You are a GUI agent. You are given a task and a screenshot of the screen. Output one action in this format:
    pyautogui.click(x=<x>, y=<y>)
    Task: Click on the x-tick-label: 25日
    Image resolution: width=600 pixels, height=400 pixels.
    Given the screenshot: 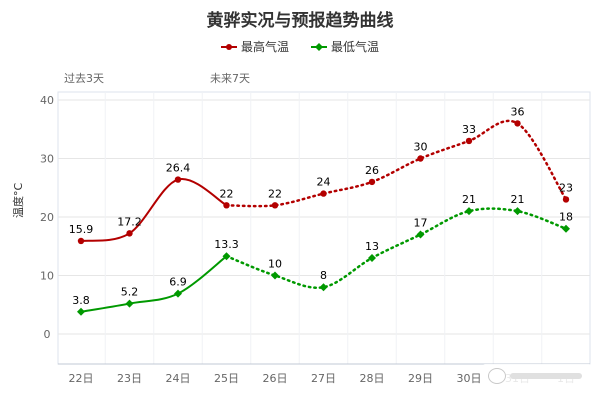 What is the action you would take?
    pyautogui.click(x=226, y=378)
    